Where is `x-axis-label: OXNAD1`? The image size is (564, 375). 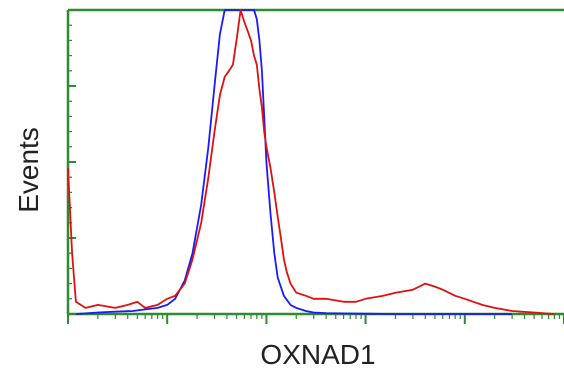 x-axis-label: OXNAD1 is located at coordinates (317, 354).